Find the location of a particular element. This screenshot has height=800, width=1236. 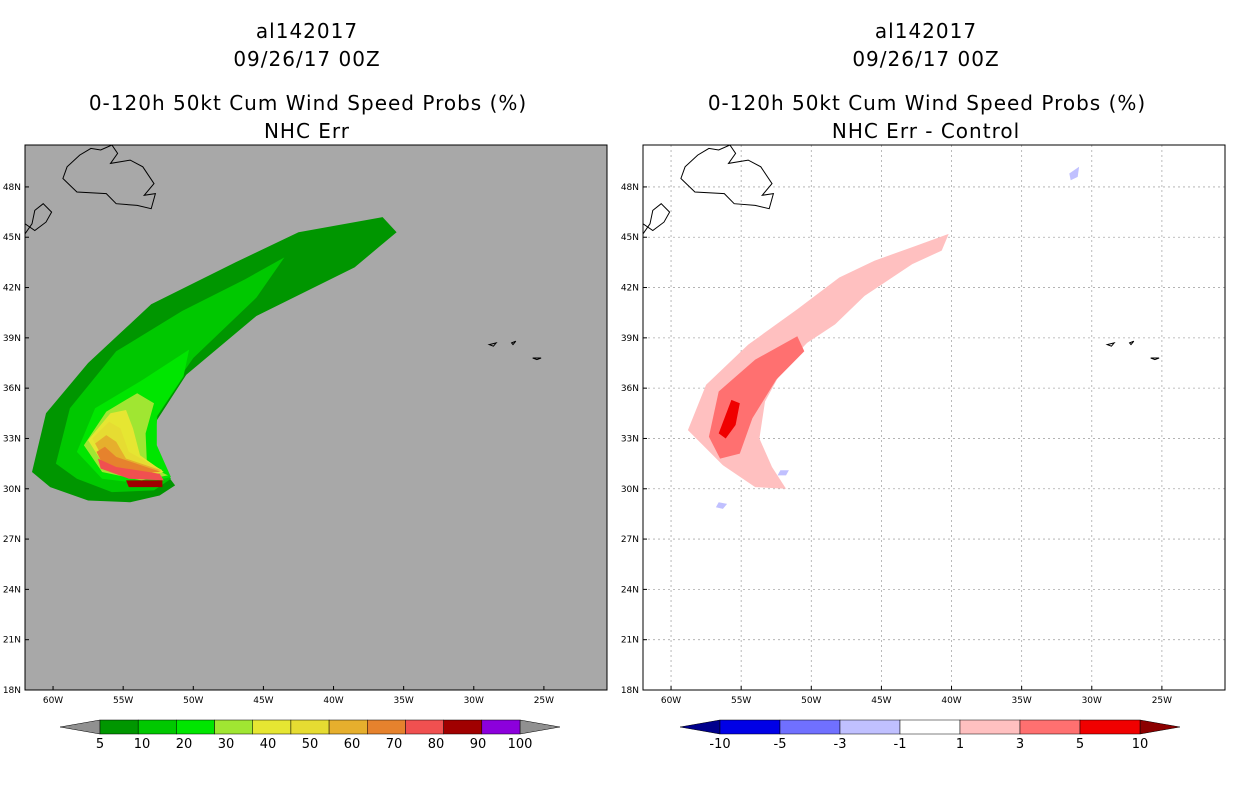

lat-tick-label: 30N is located at coordinates (630, 490).